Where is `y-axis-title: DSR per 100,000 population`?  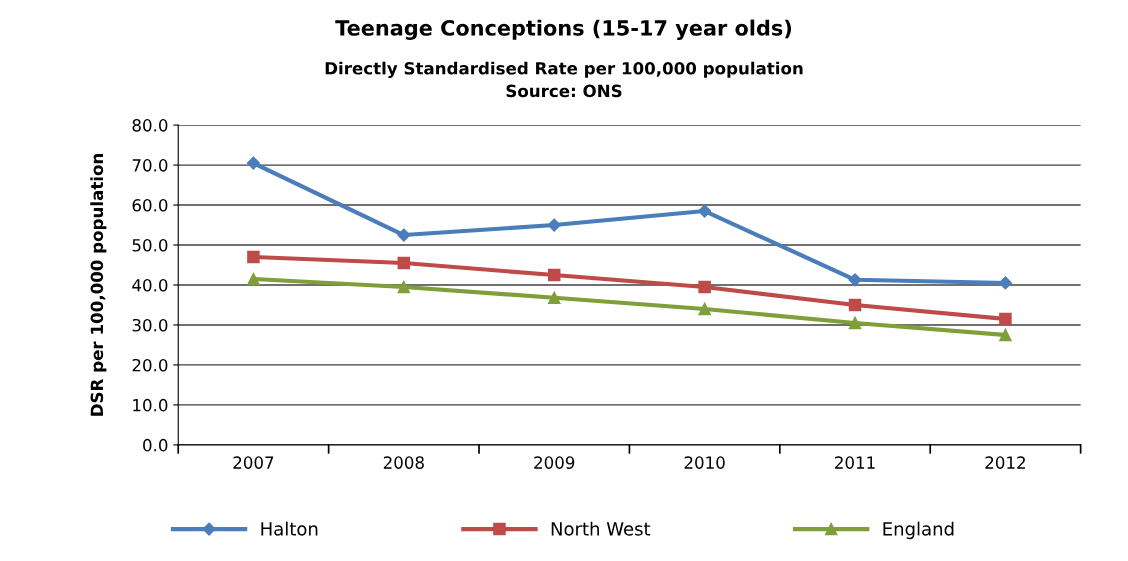
y-axis-title: DSR per 100,000 population is located at coordinates (98, 285).